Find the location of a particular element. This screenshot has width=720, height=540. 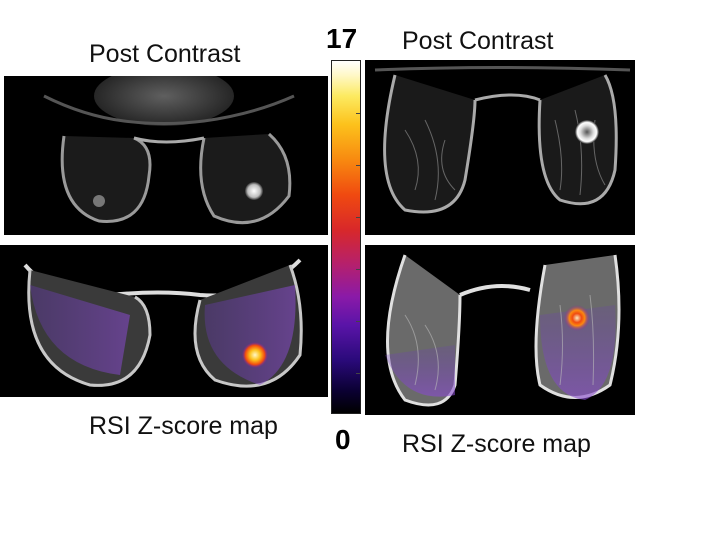

top-left-label: Post Contrast is located at coordinates (165, 54).